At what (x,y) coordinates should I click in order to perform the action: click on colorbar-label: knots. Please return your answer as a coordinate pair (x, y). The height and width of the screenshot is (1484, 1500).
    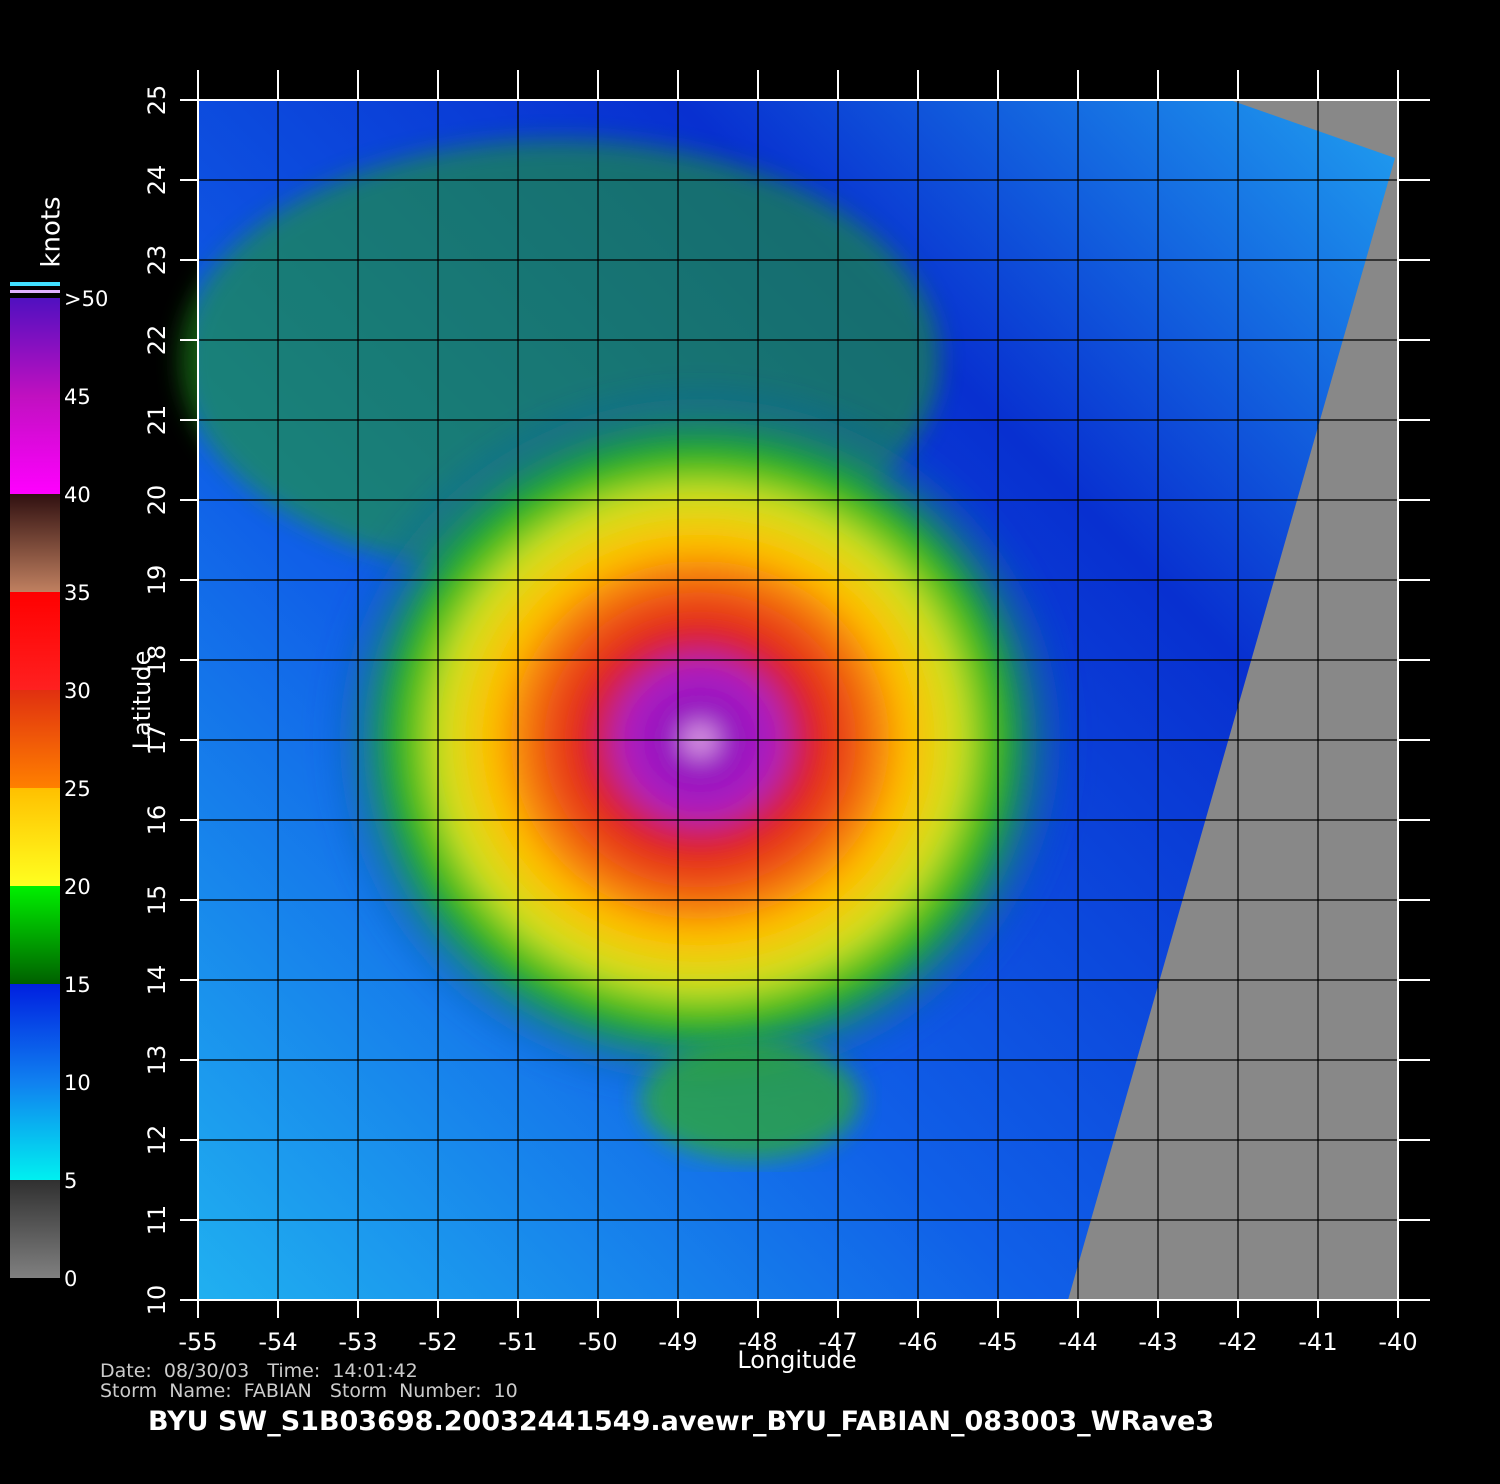
    Looking at the image, I should click on (52, 231).